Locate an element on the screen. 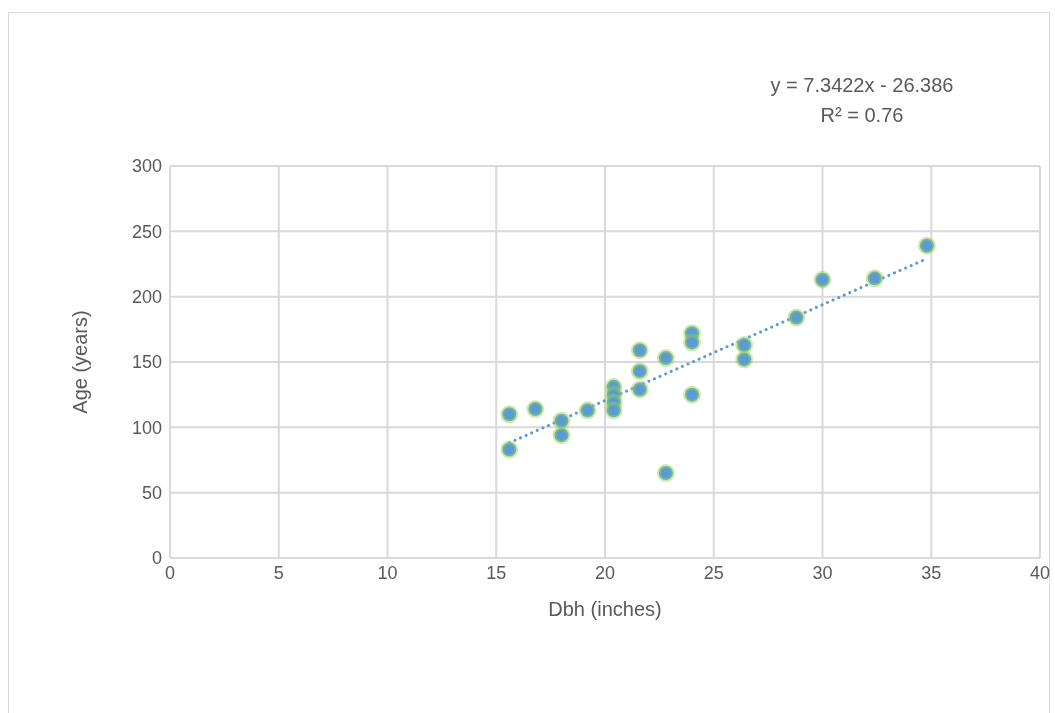 Image resolution: width=1055 pixels, height=713 pixels. x-tick-label: 10 is located at coordinates (387, 572).